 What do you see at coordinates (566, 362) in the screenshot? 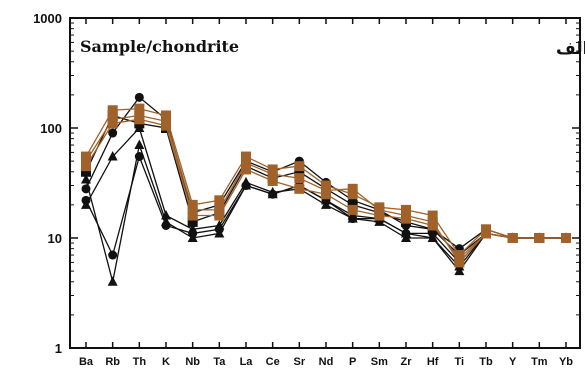
I see `x-tick-label: Yb` at bounding box center [566, 362].